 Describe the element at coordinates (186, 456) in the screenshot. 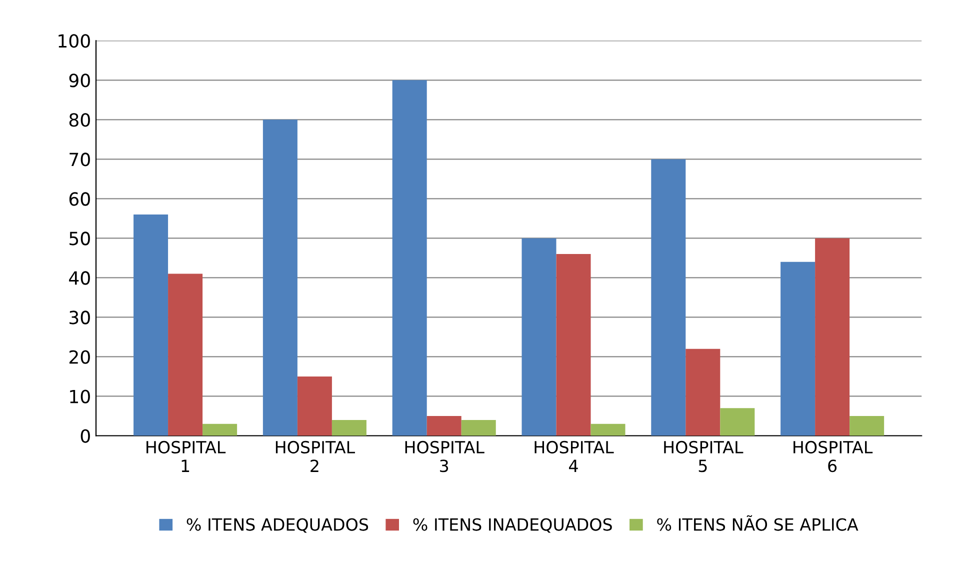

I see `x-tick-label: HOSPITAL 1` at that location.